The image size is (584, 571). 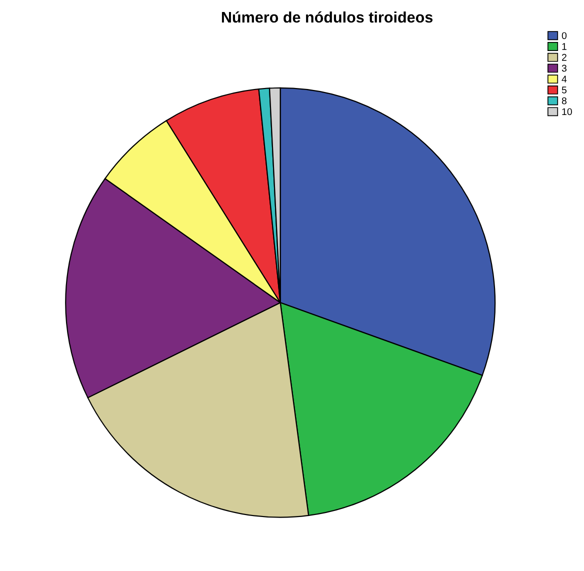 What do you see at coordinates (564, 79) in the screenshot?
I see `legend-label: 4` at bounding box center [564, 79].